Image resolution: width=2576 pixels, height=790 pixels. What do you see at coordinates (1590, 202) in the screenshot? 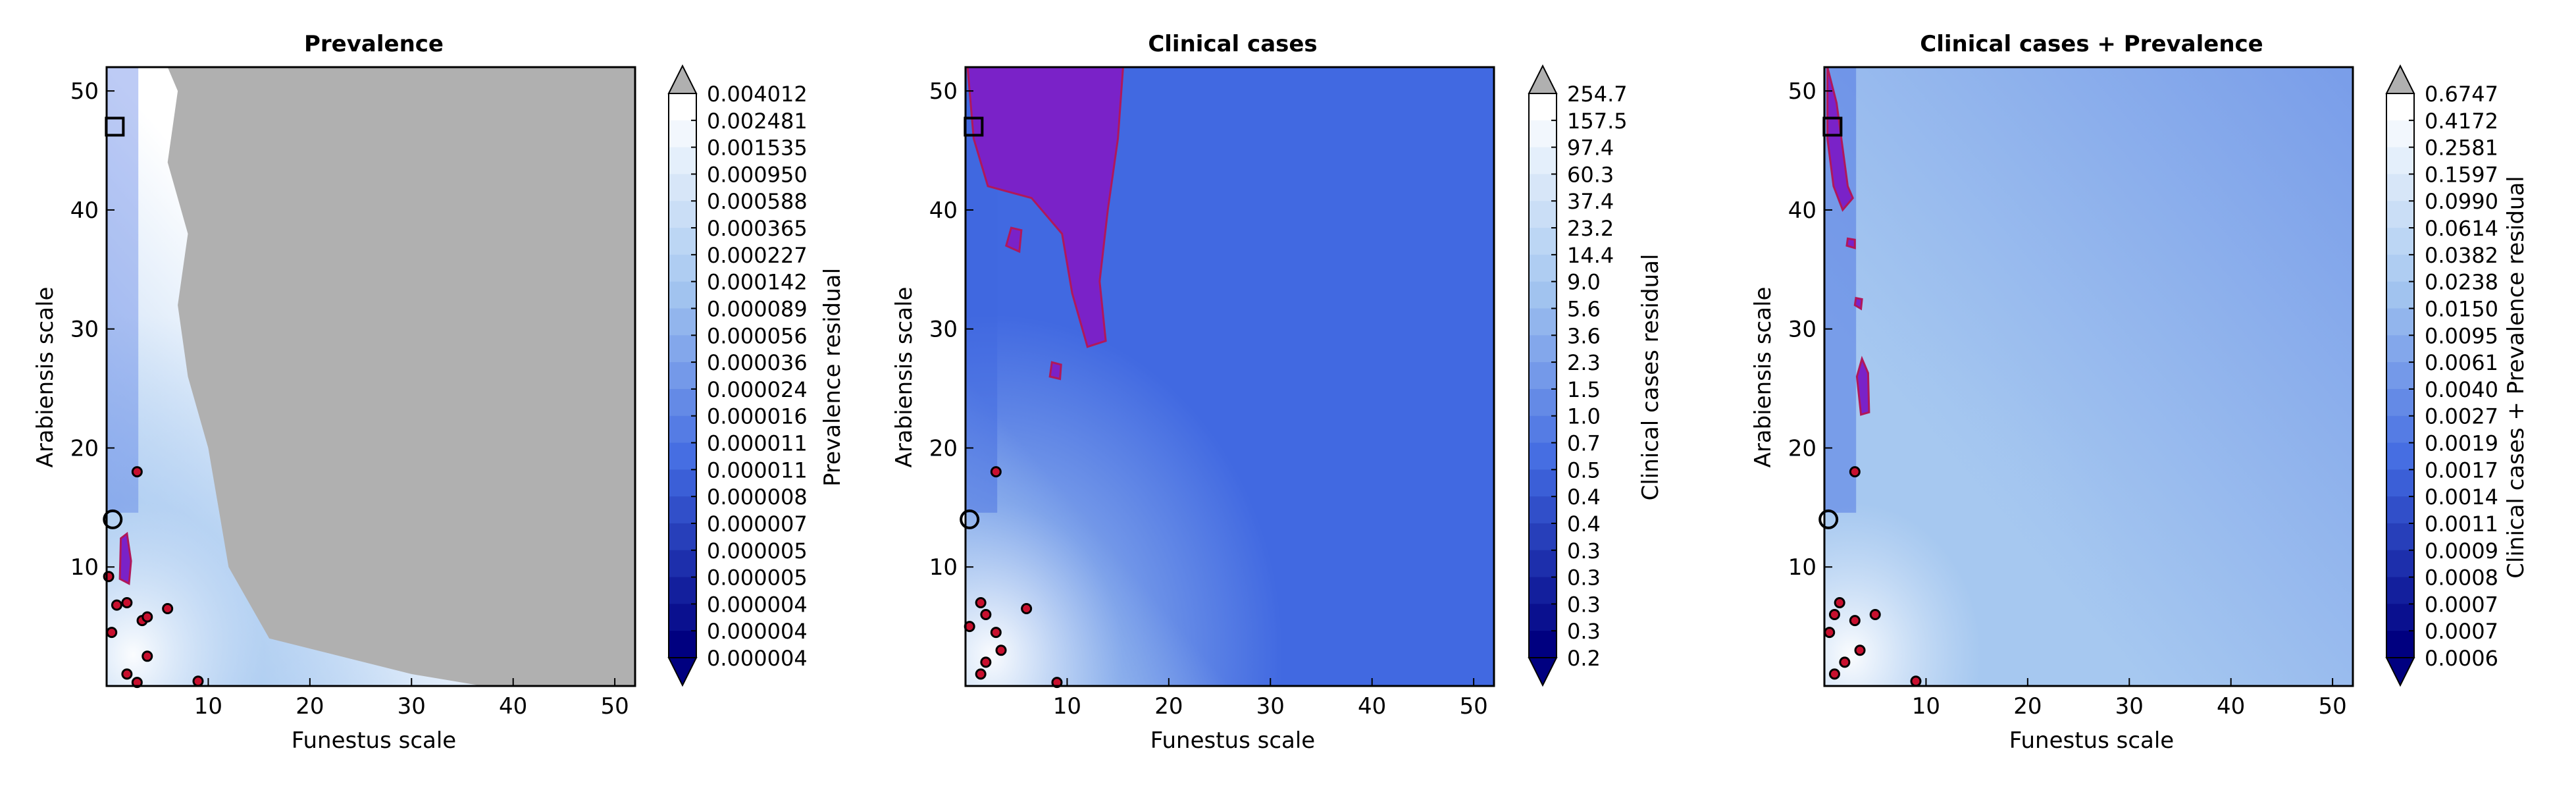
I see `colorbar-tick-label: 37.4` at bounding box center [1590, 202].